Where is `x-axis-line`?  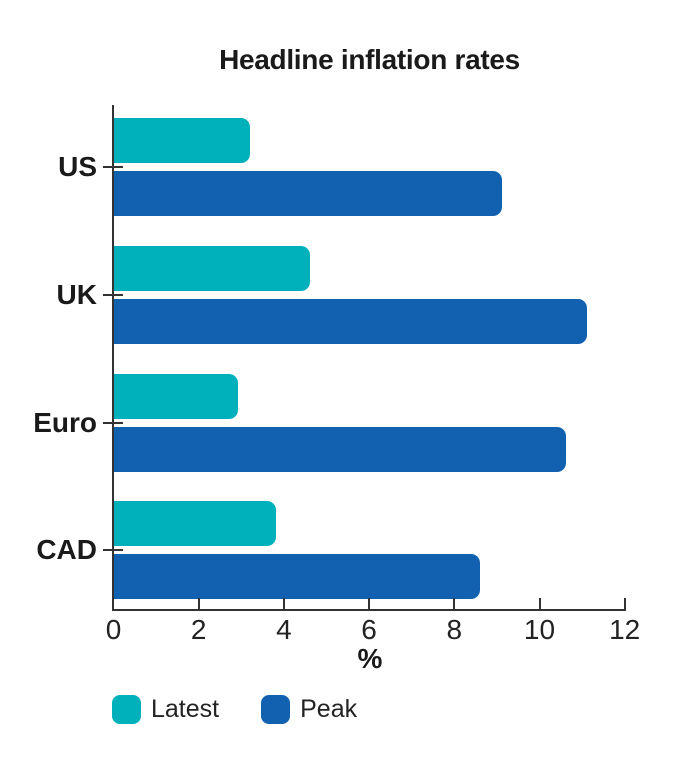 x-axis-line is located at coordinates (369, 610).